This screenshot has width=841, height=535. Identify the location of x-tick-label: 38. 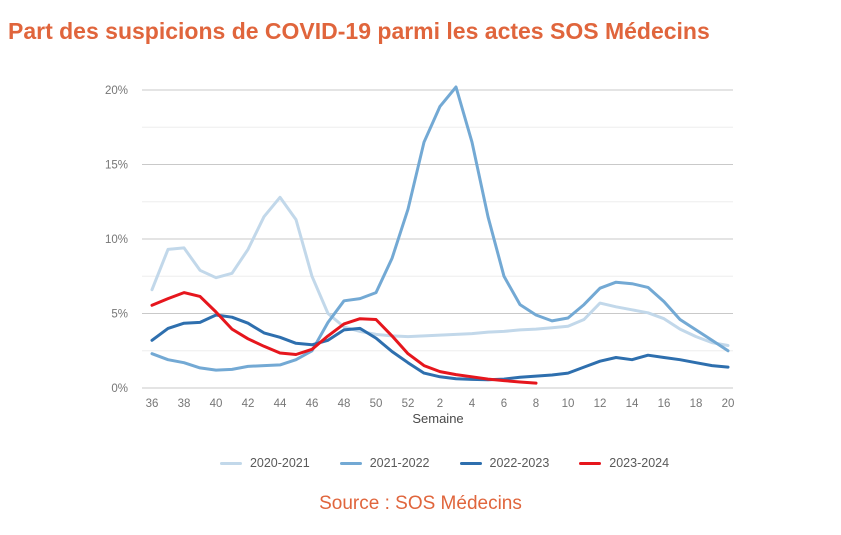
(184, 404).